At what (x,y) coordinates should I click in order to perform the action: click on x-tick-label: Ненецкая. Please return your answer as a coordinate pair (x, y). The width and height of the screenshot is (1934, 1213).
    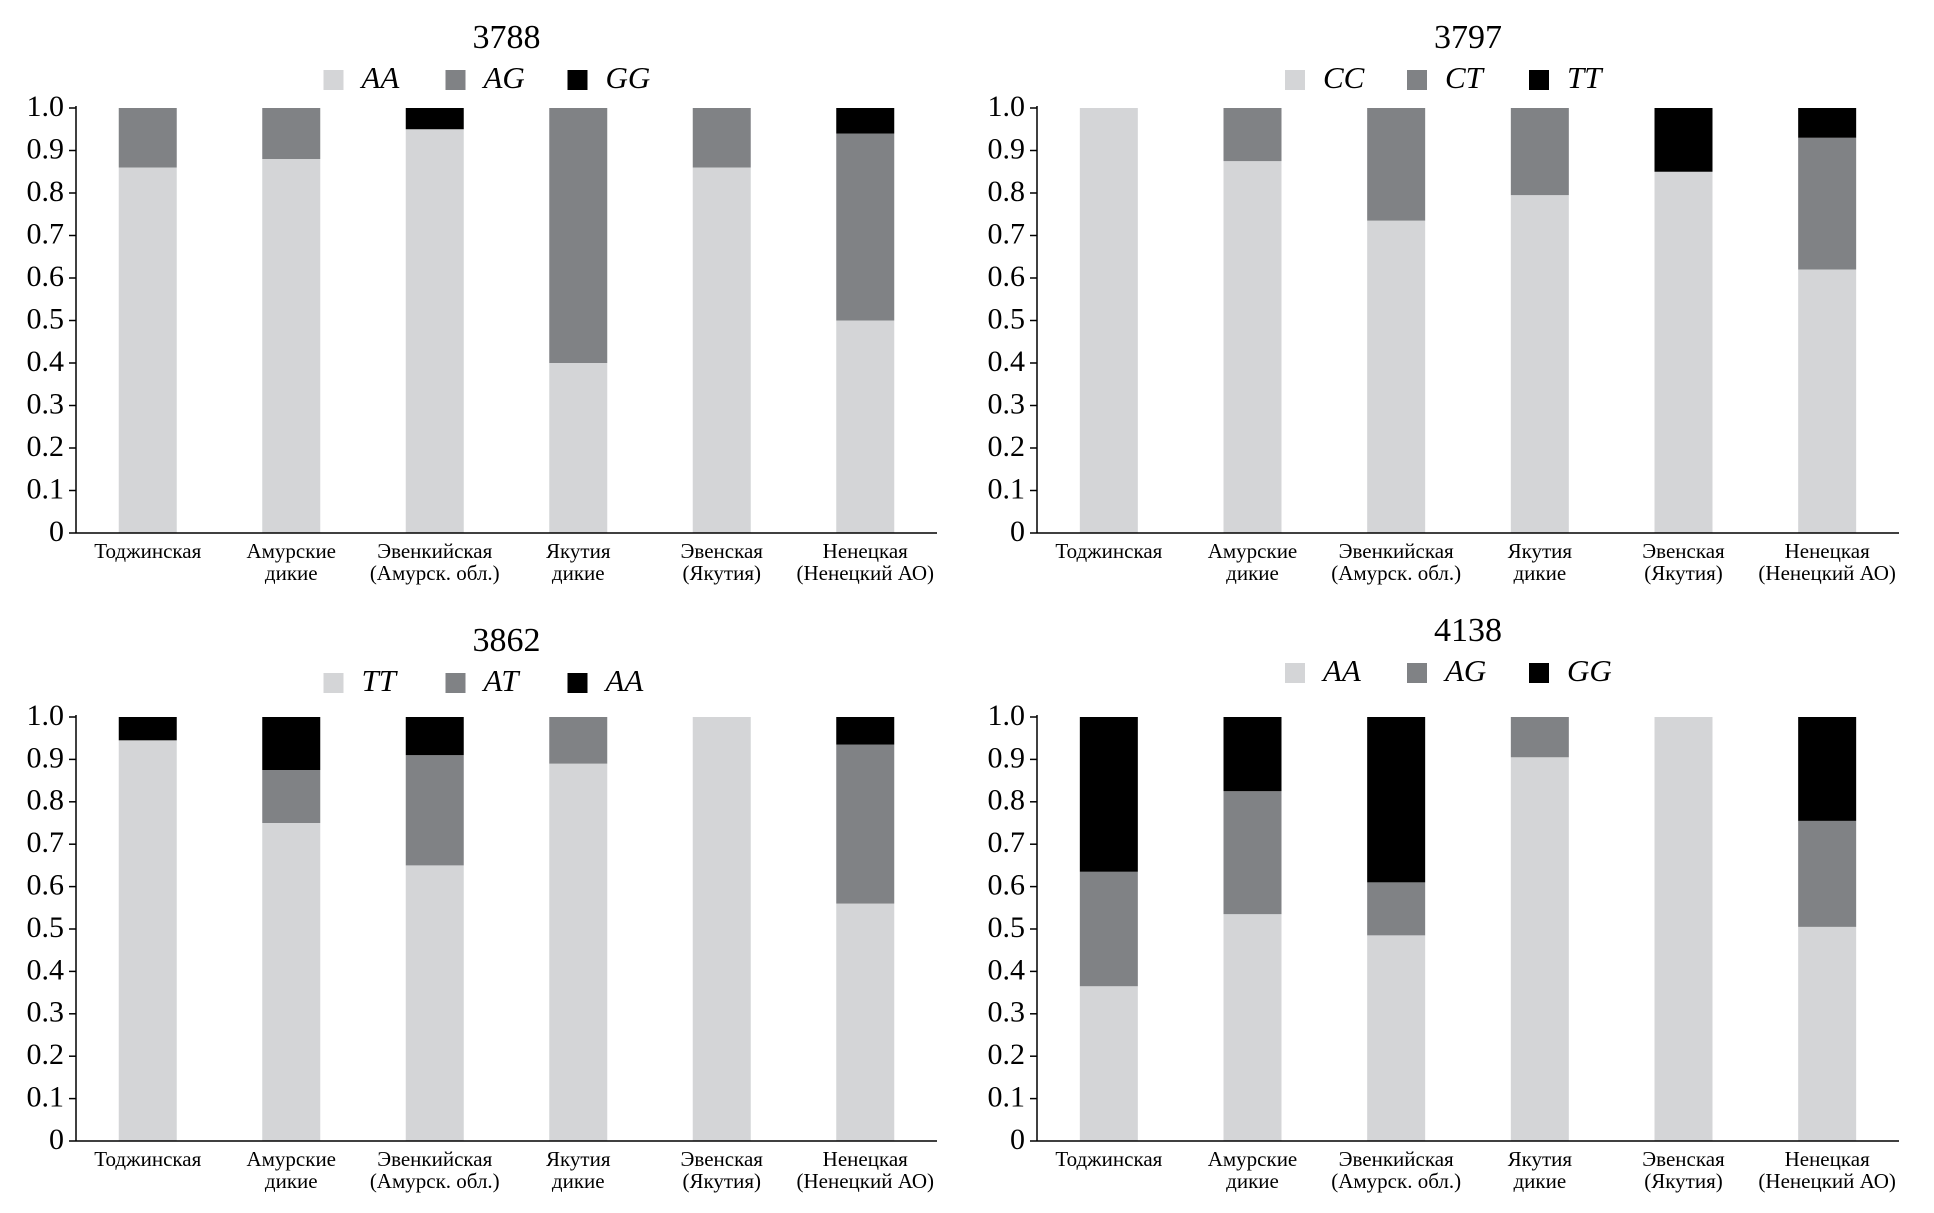
    Looking at the image, I should click on (865, 551).